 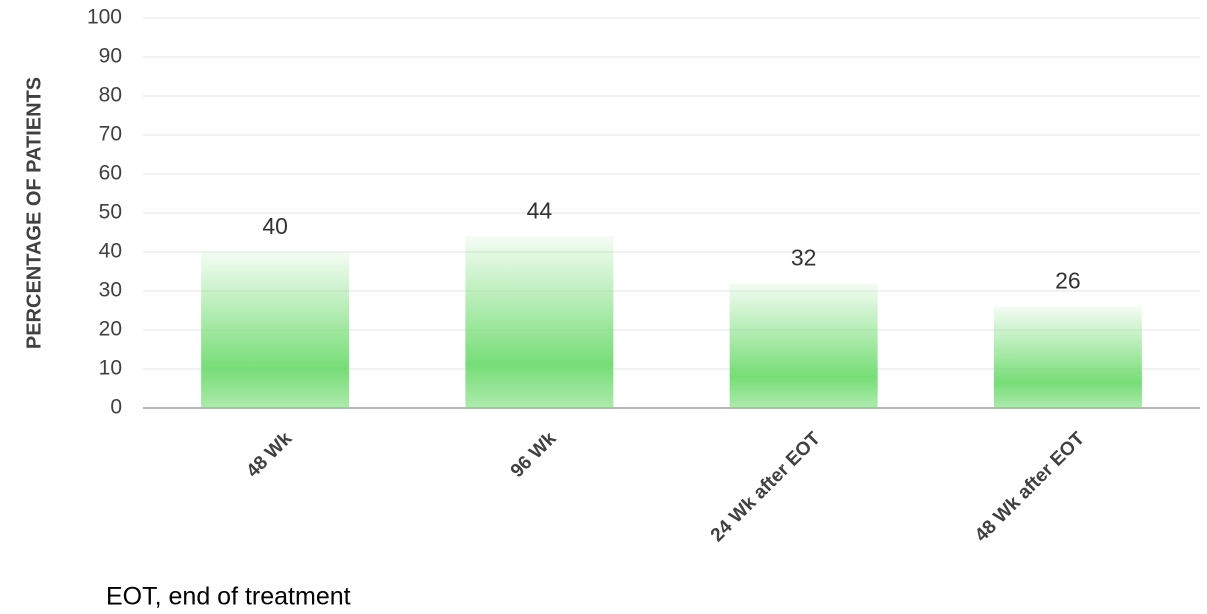 What do you see at coordinates (110, 95) in the screenshot?
I see `y-tick-label: 80` at bounding box center [110, 95].